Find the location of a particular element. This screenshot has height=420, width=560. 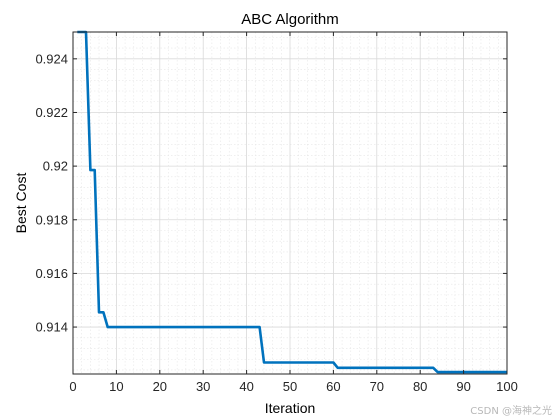

y-tick-label: 0.92 is located at coordinates (55, 166).